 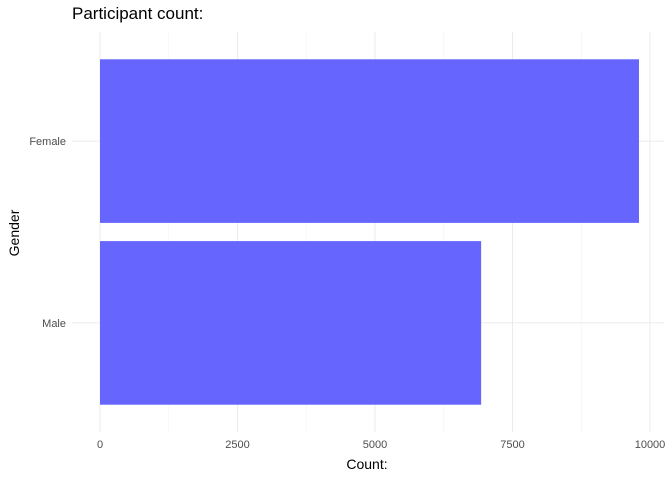 I want to click on x-tick-labels: 0 2500 5000 7500 10000, so click(x=381, y=445).